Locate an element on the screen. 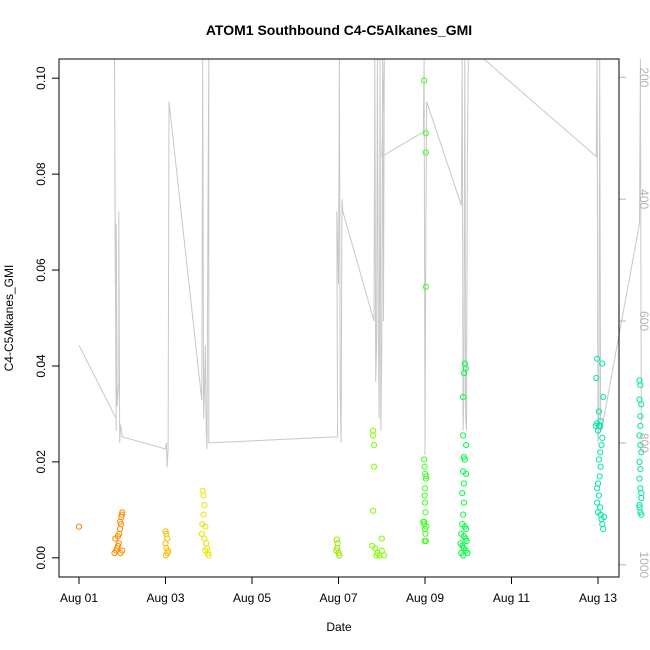  y-axis-label: C4-C5Alkanes_GMI is located at coordinates (9, 318).